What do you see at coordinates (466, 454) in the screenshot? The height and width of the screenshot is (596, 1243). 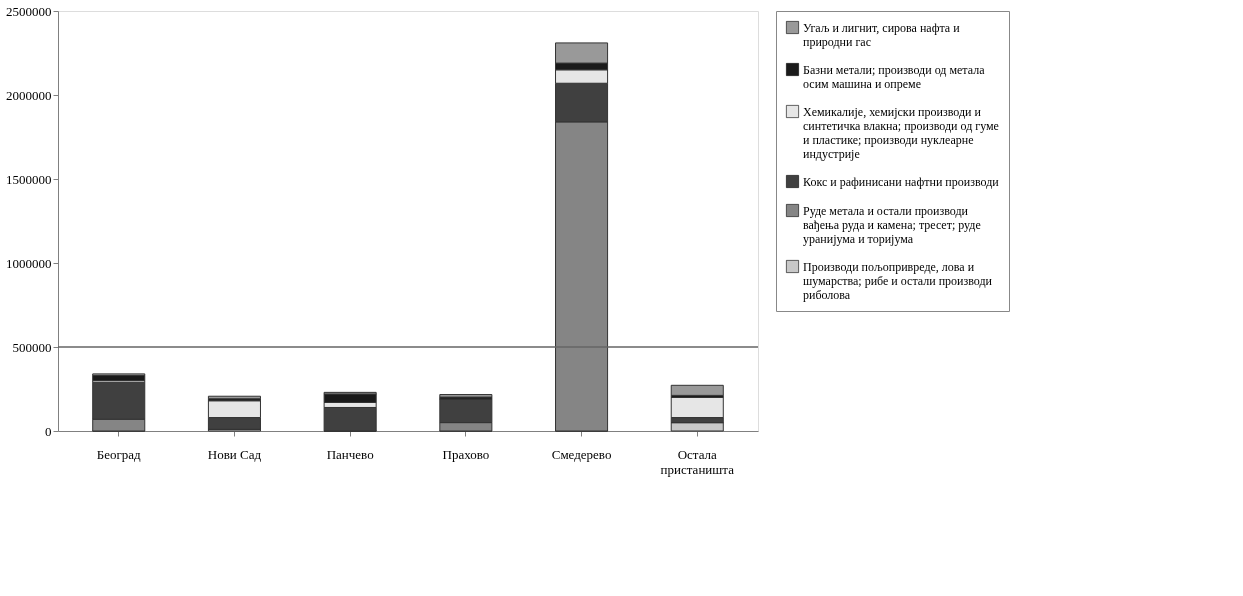 I see `x-tick-label: Прахово` at bounding box center [466, 454].